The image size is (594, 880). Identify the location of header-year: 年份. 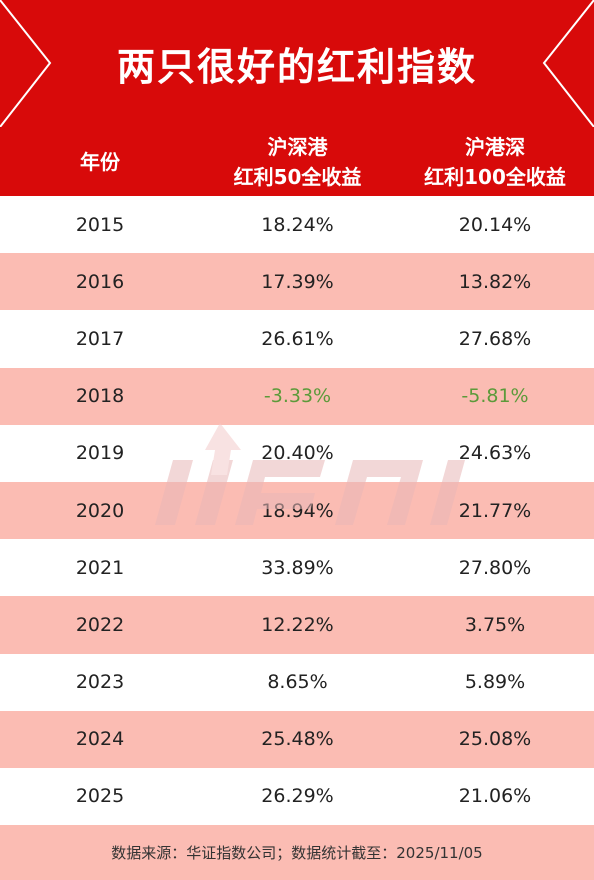
(100, 161).